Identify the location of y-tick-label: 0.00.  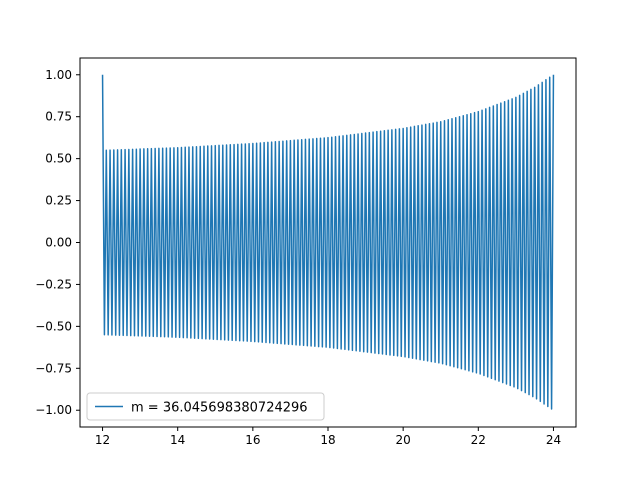
(58, 243).